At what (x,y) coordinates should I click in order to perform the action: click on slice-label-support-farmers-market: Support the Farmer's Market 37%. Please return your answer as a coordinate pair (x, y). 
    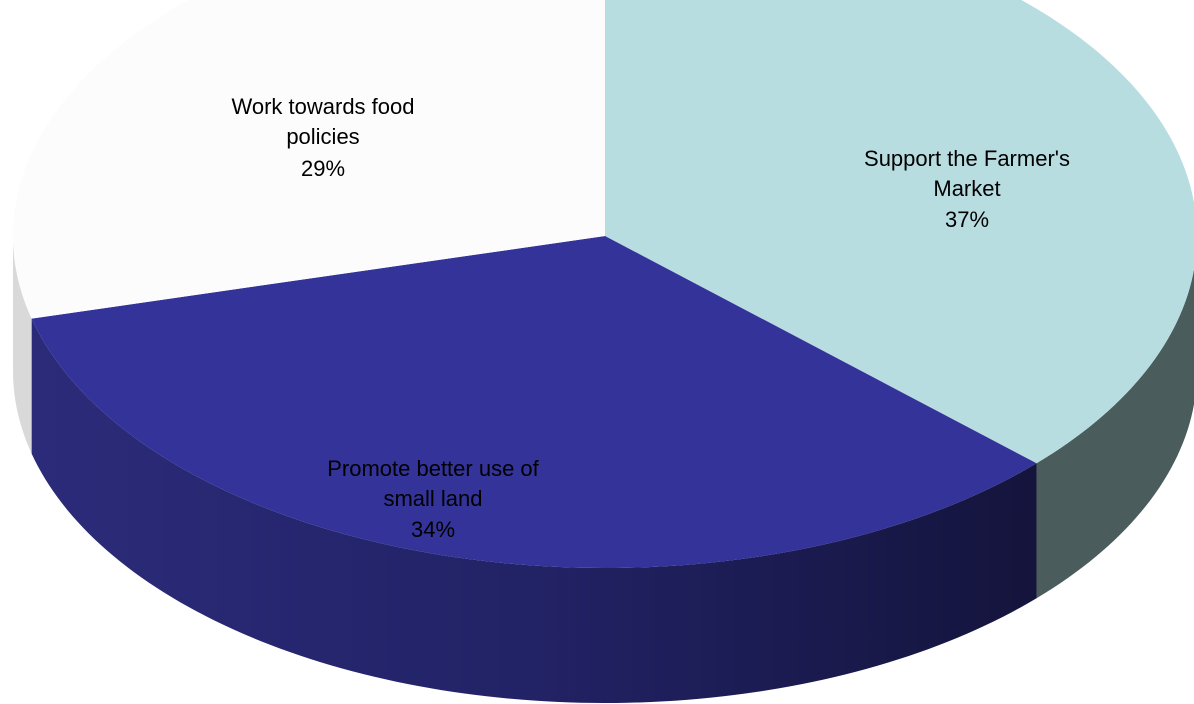
    Looking at the image, I should click on (967, 189).